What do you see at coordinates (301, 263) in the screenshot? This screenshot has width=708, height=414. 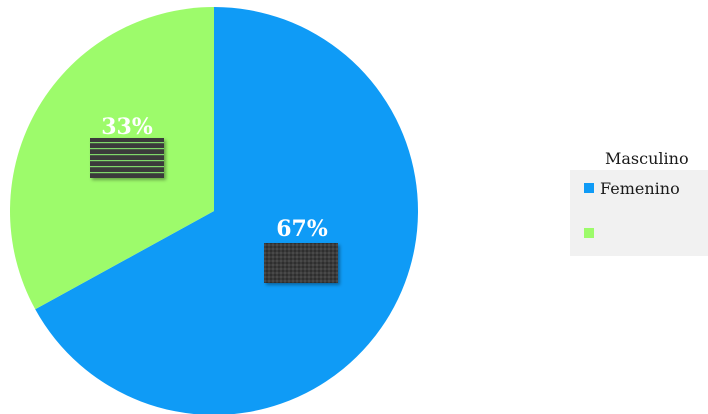 I see `label-box-femenino` at bounding box center [301, 263].